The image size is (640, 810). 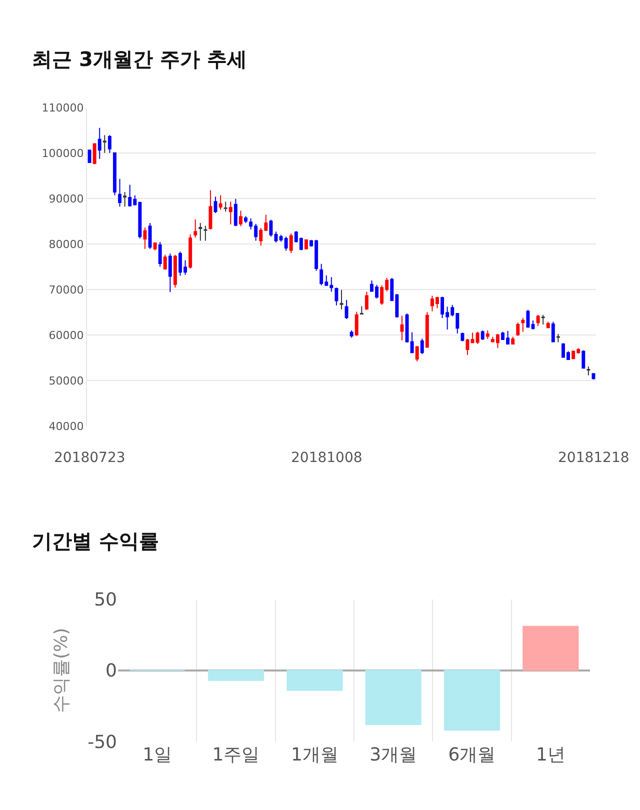 What do you see at coordinates (111, 671) in the screenshot?
I see `y-tick-label: 0` at bounding box center [111, 671].